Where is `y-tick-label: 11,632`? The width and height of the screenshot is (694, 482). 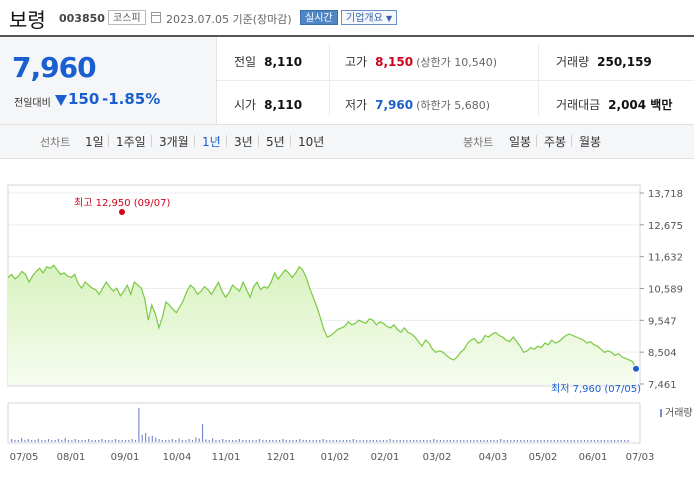
y-tick-label: 11,632 is located at coordinates (665, 258).